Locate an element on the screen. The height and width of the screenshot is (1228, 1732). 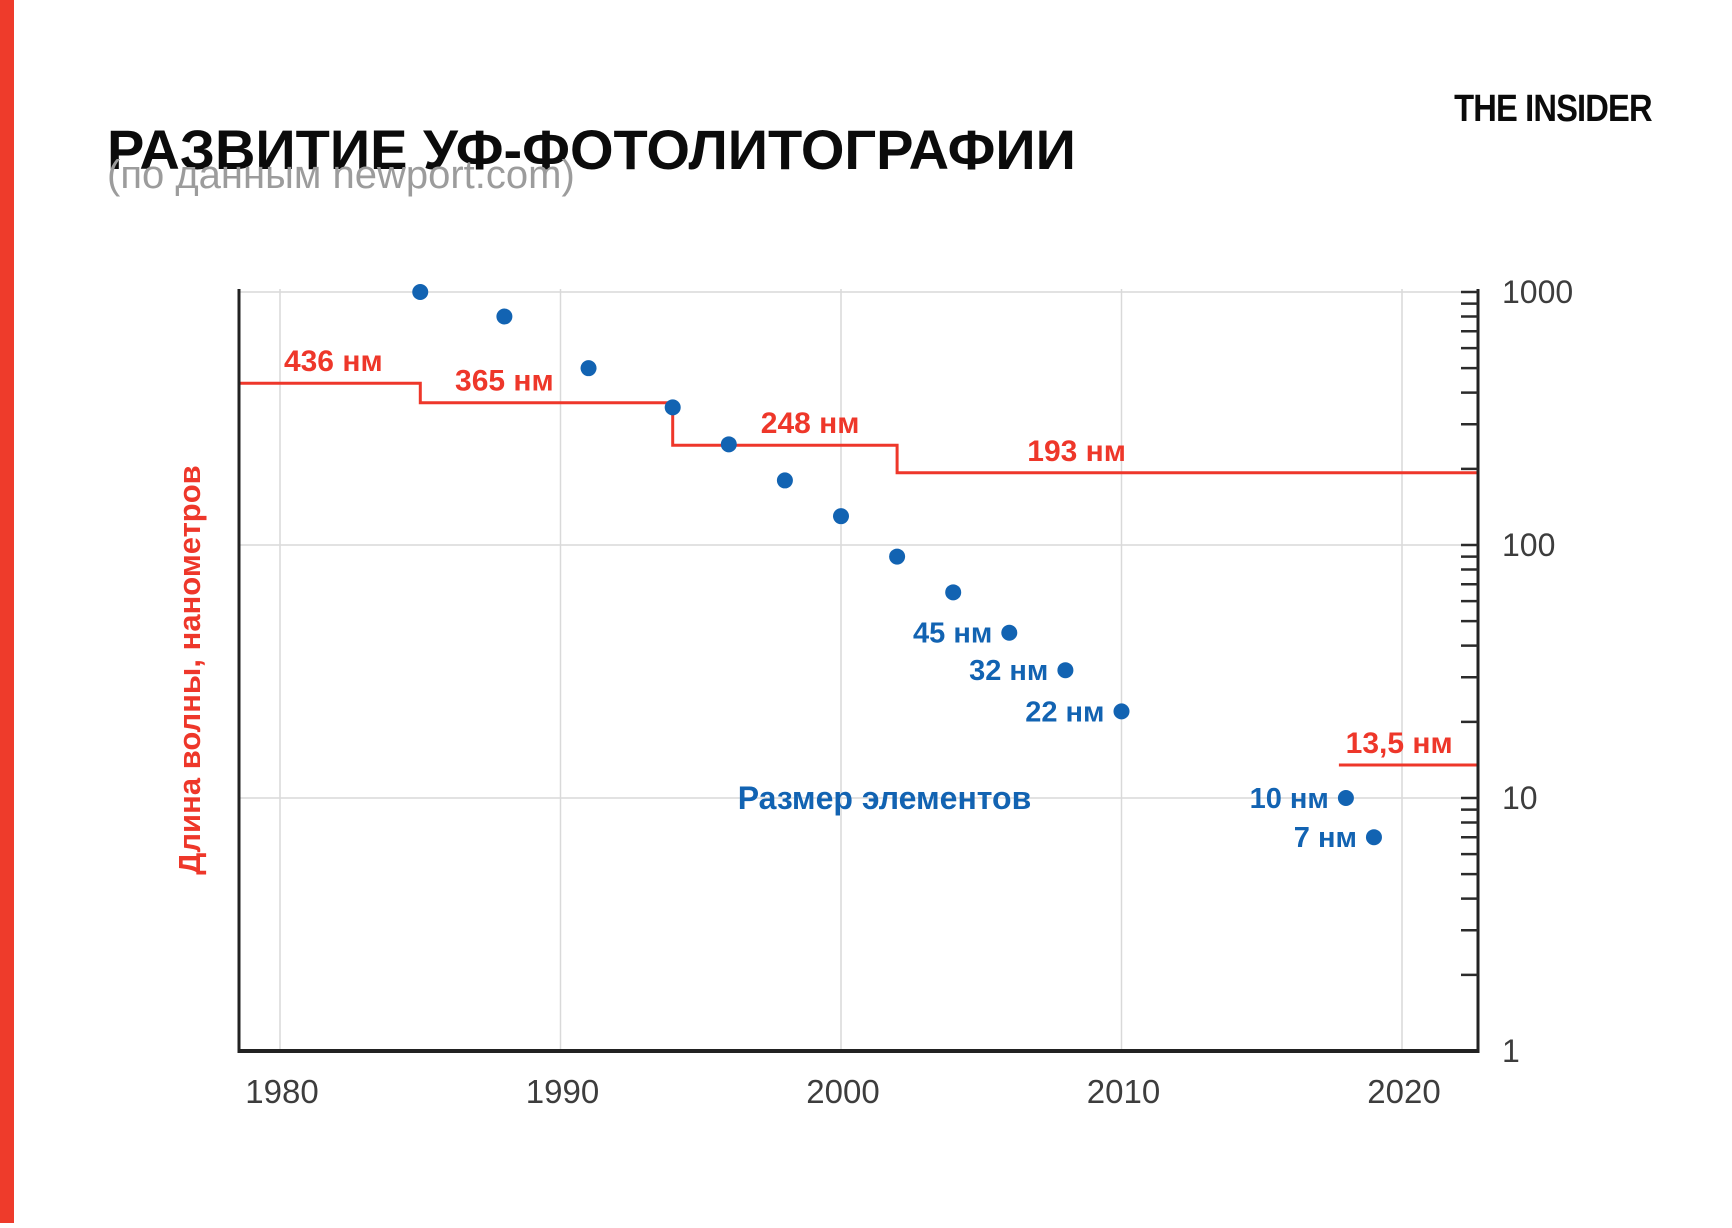
y-tick-label-1000: 1000 is located at coordinates (1537, 292).